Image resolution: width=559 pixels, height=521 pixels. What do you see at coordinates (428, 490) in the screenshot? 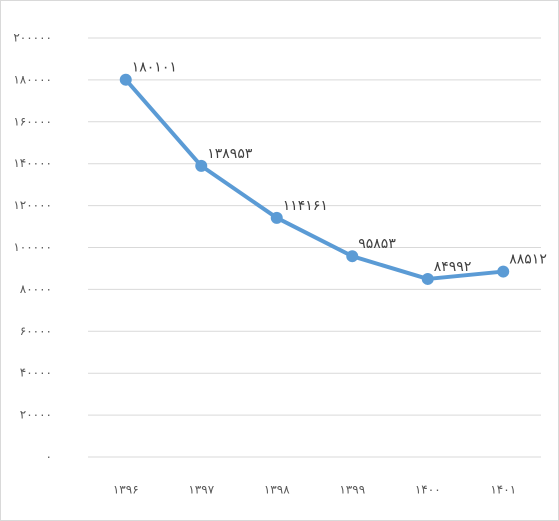
I see `x-tick-label: ۱۴۰۰` at bounding box center [428, 490].